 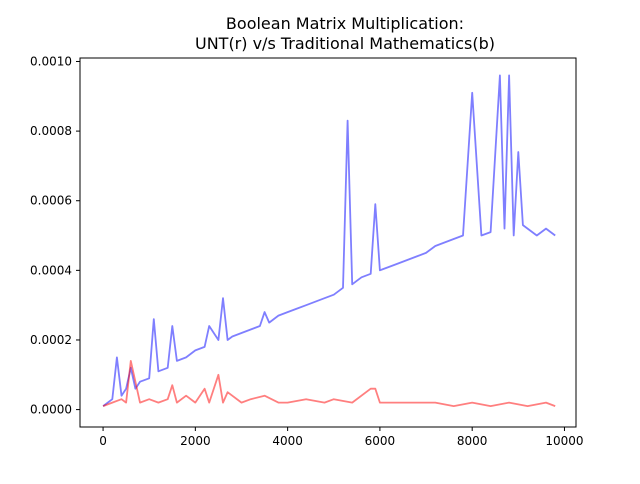 What do you see at coordinates (51, 131) in the screenshot?
I see `y-tick-label: 0.0008` at bounding box center [51, 131].